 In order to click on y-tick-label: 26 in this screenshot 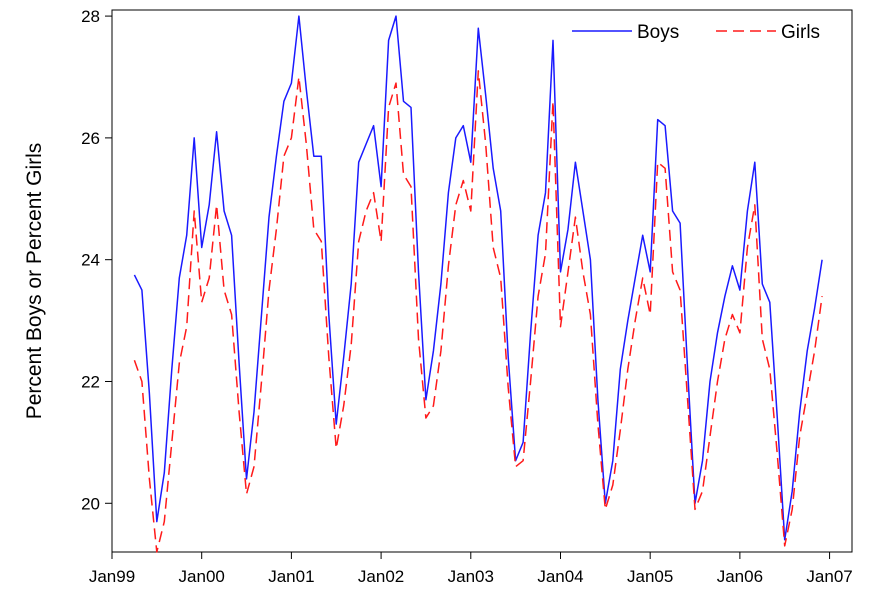, I will do `click(90, 138)`.